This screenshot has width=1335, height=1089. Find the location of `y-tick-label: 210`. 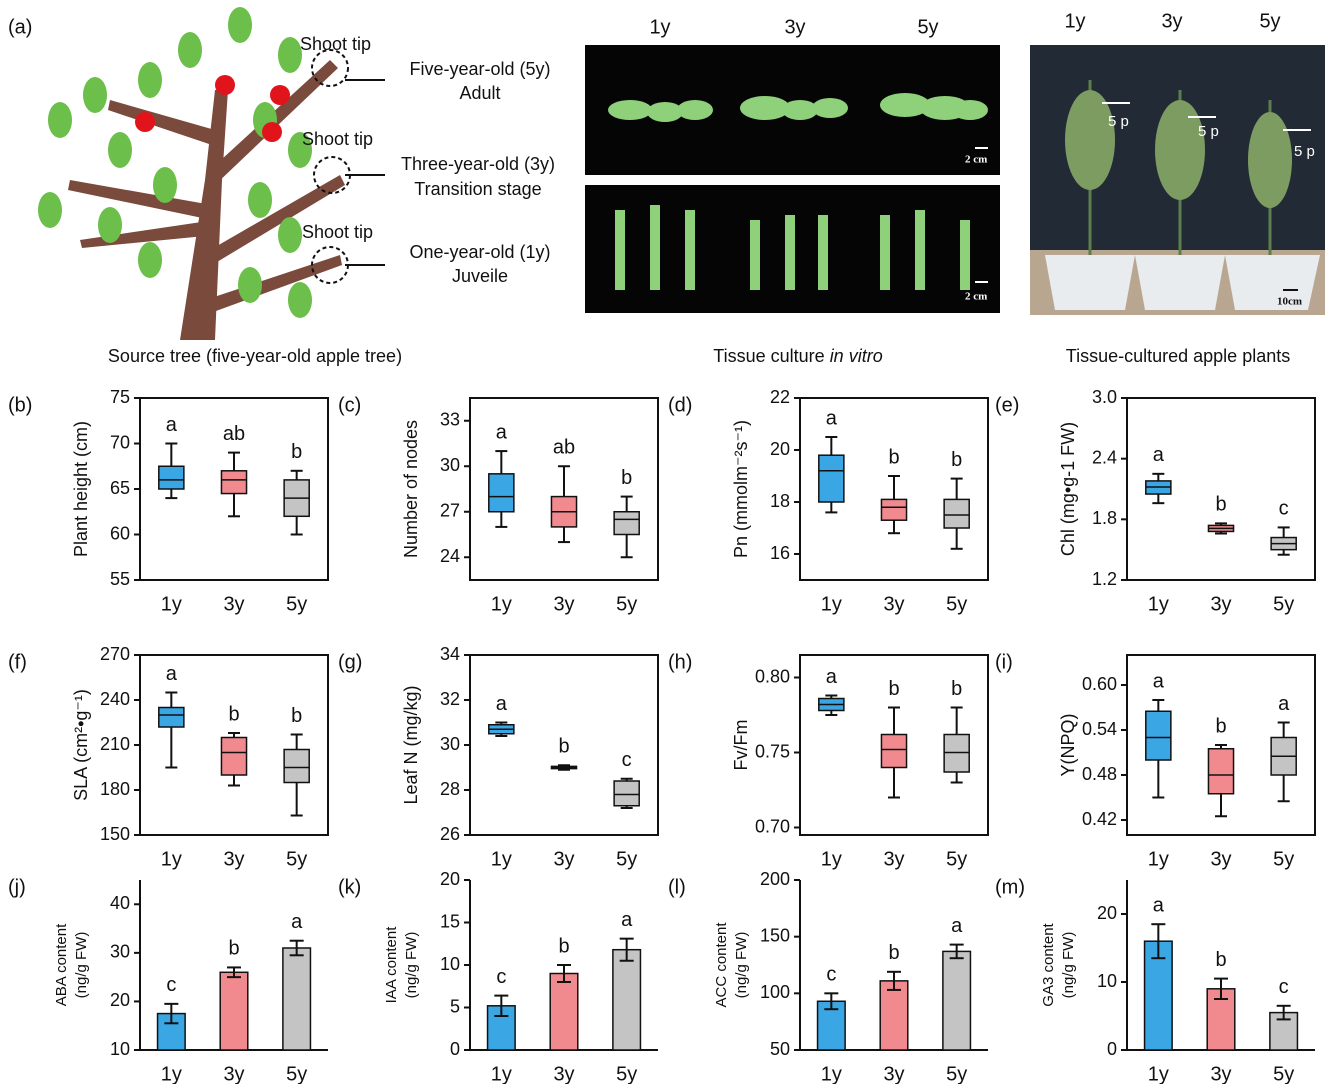

y-tick-label: 210 is located at coordinates (115, 744).